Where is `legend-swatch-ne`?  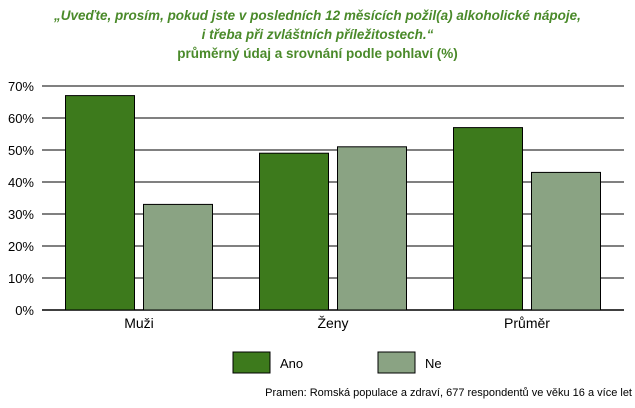
legend-swatch-ne is located at coordinates (396, 362).